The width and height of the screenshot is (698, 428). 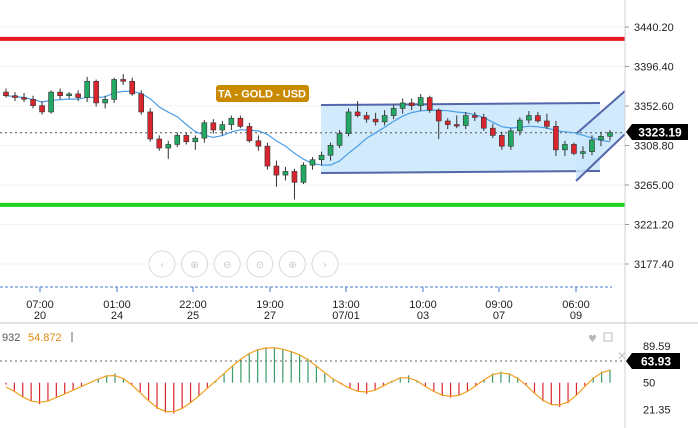 I want to click on breakout-channel-top, so click(x=600, y=112).